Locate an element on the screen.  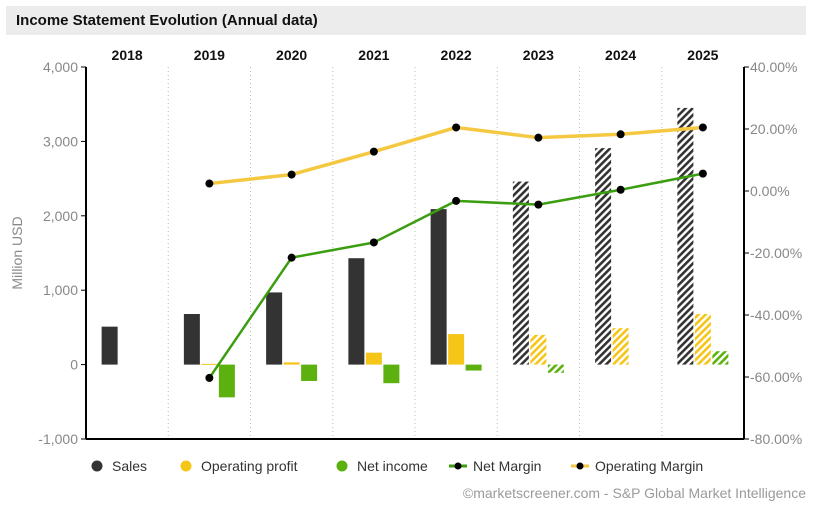
y-tick-label: 2,000 is located at coordinates (60, 216).